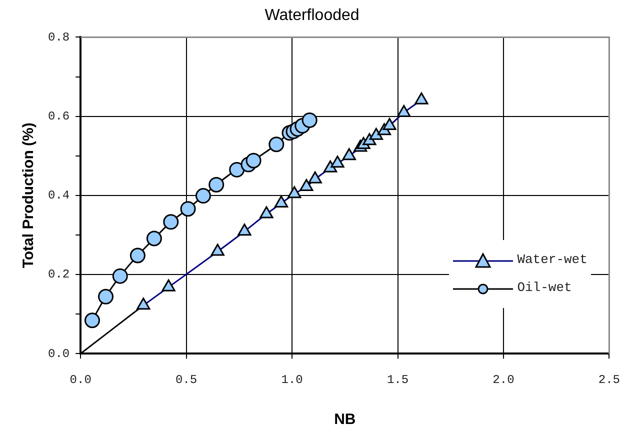 Image resolution: width=634 pixels, height=441 pixels. What do you see at coordinates (187, 379) in the screenshot?
I see `x-tick-label: 0.5` at bounding box center [187, 379].